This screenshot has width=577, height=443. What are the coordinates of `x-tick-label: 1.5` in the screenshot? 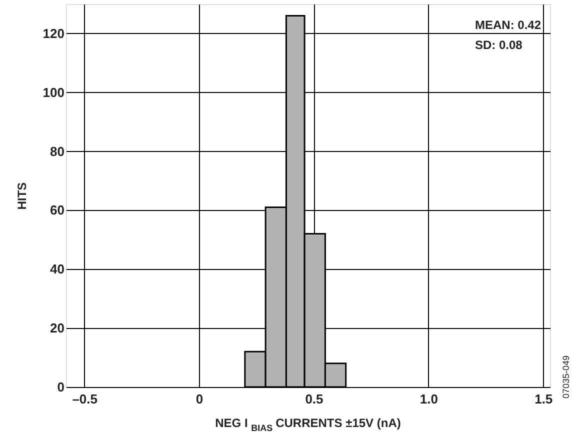 It's located at (543, 399).